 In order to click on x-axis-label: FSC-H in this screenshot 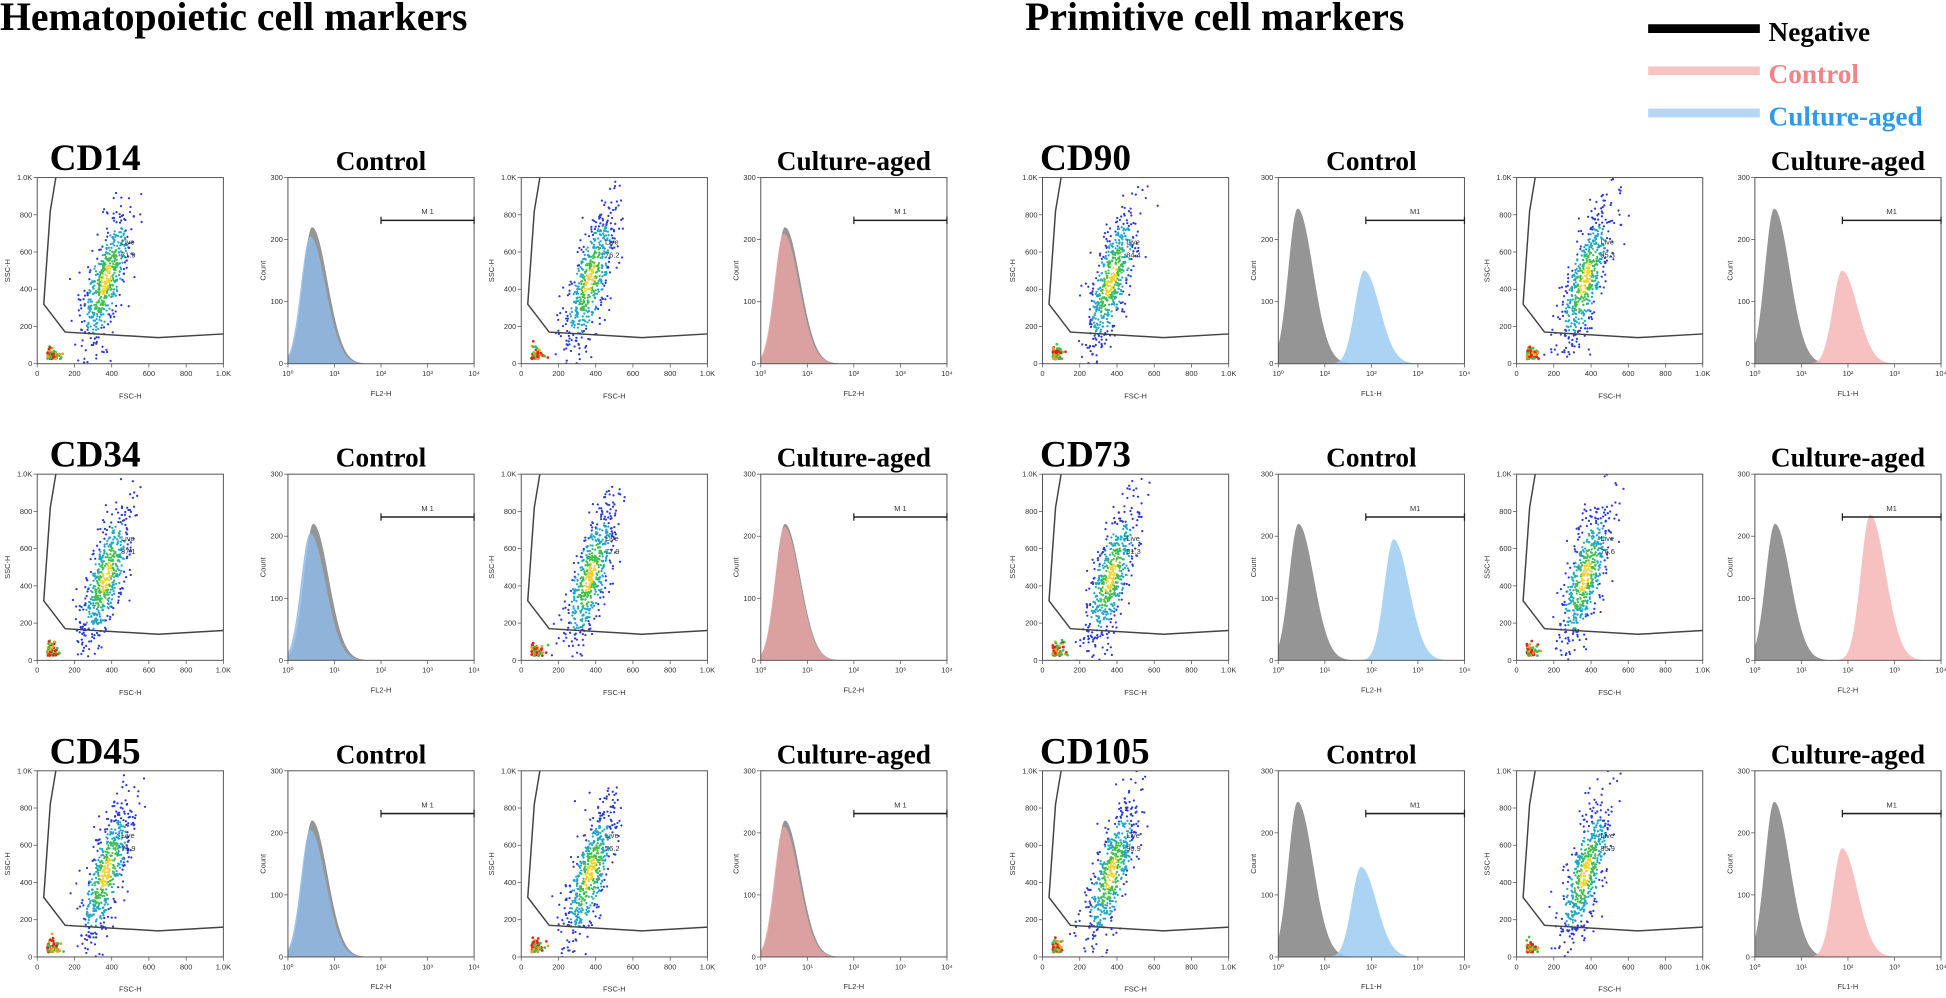, I will do `click(614, 395)`.